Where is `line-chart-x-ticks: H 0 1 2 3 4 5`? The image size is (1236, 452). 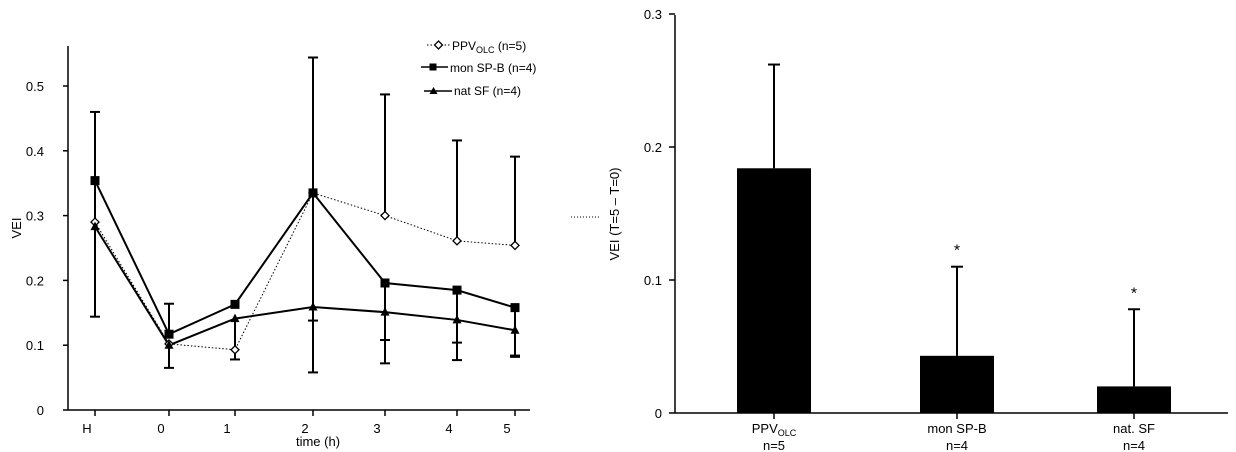
line-chart-x-ticks: H 0 1 2 3 4 5 is located at coordinates (299, 423).